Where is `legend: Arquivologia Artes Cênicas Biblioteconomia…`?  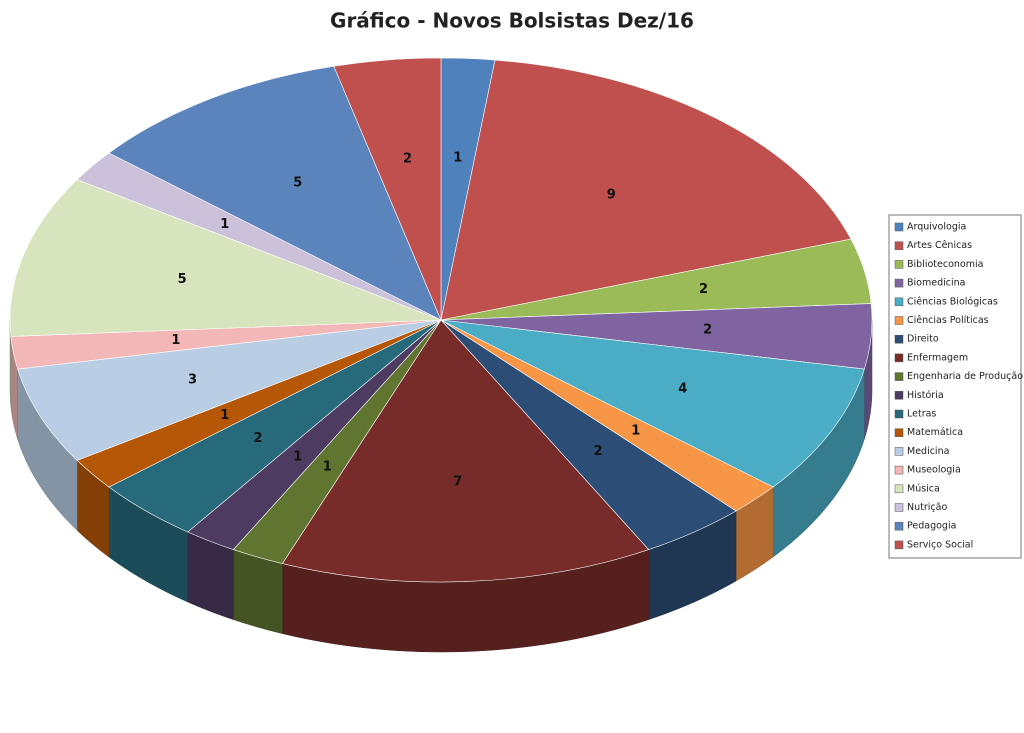 legend: Arquivologia Artes Cênicas Biblioteconomia… is located at coordinates (958, 386).